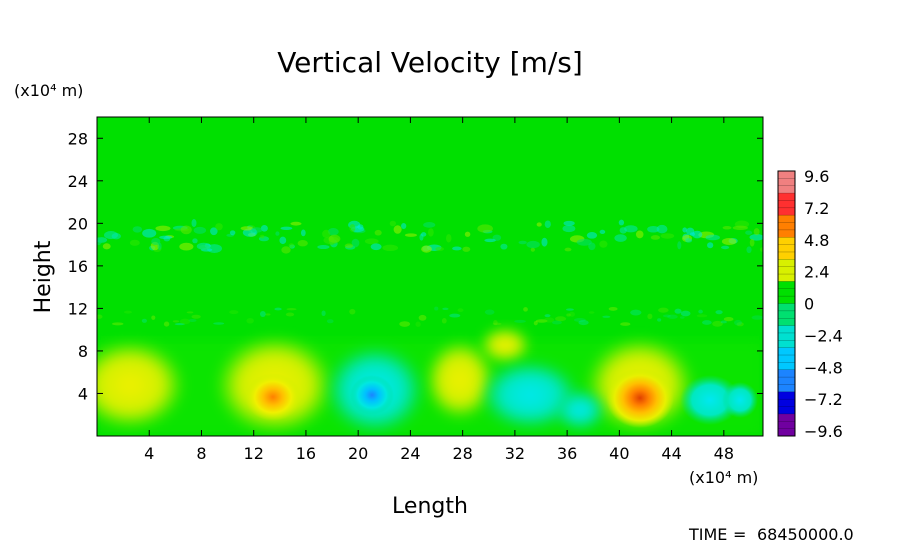 This screenshot has width=904, height=544. Describe the element at coordinates (724, 453) in the screenshot. I see `x-tick-label: 48` at that location.